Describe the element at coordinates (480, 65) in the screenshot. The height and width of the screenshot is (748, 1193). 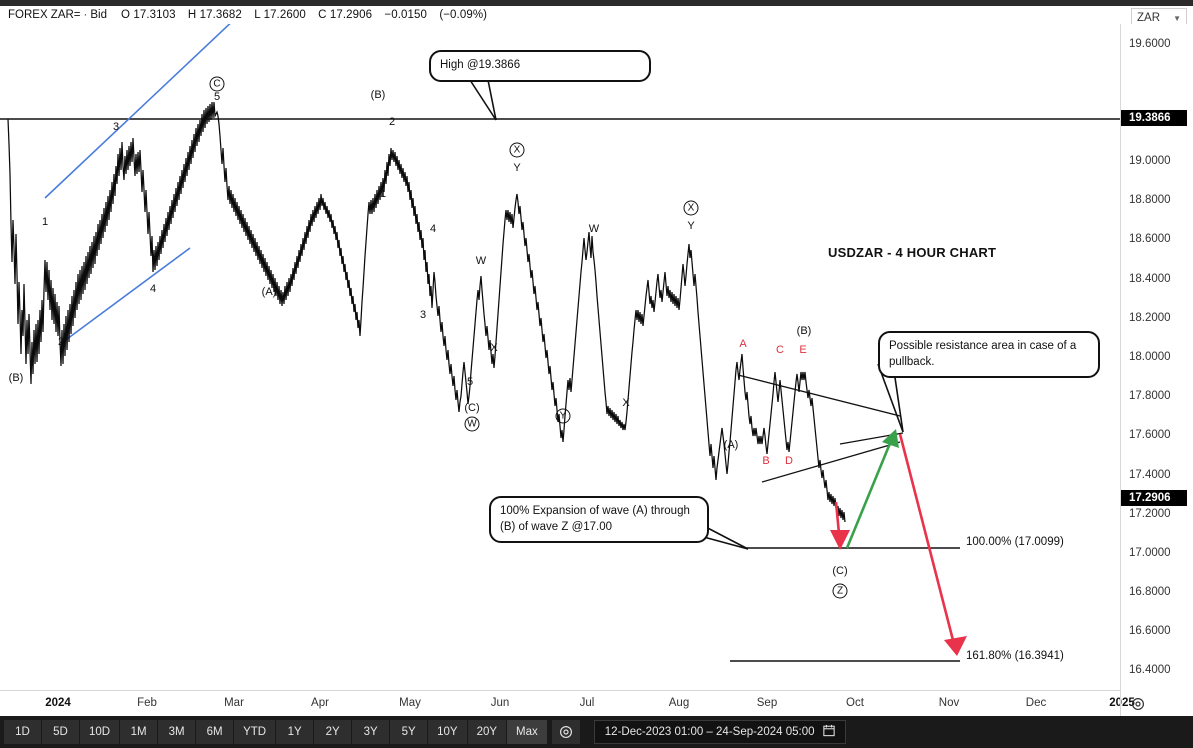
I see `callout-high-text: High @19.3866` at that location.